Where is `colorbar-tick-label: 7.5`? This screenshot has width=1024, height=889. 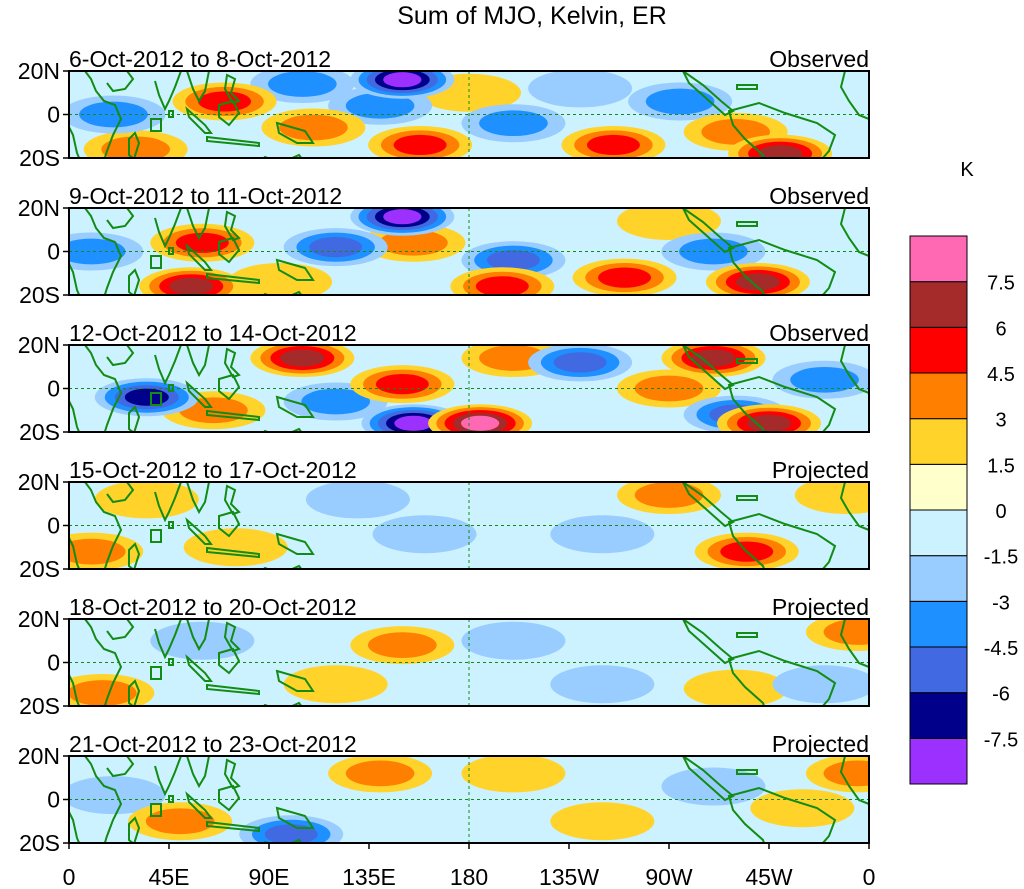
colorbar-tick-label: 7.5 is located at coordinates (1001, 284).